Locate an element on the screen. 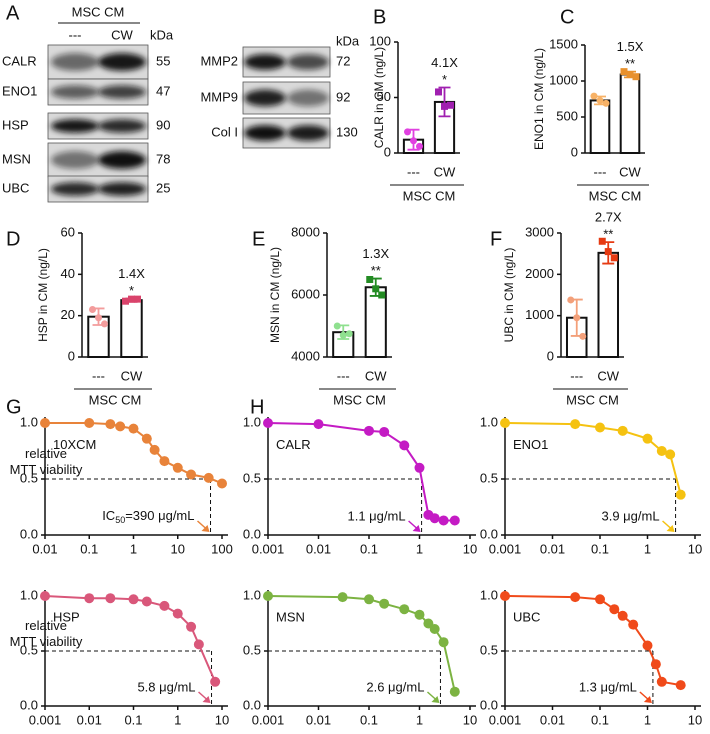 Image resolution: width=710 pixels, height=734 pixels. y-tick-label: 6000 is located at coordinates (305, 293).